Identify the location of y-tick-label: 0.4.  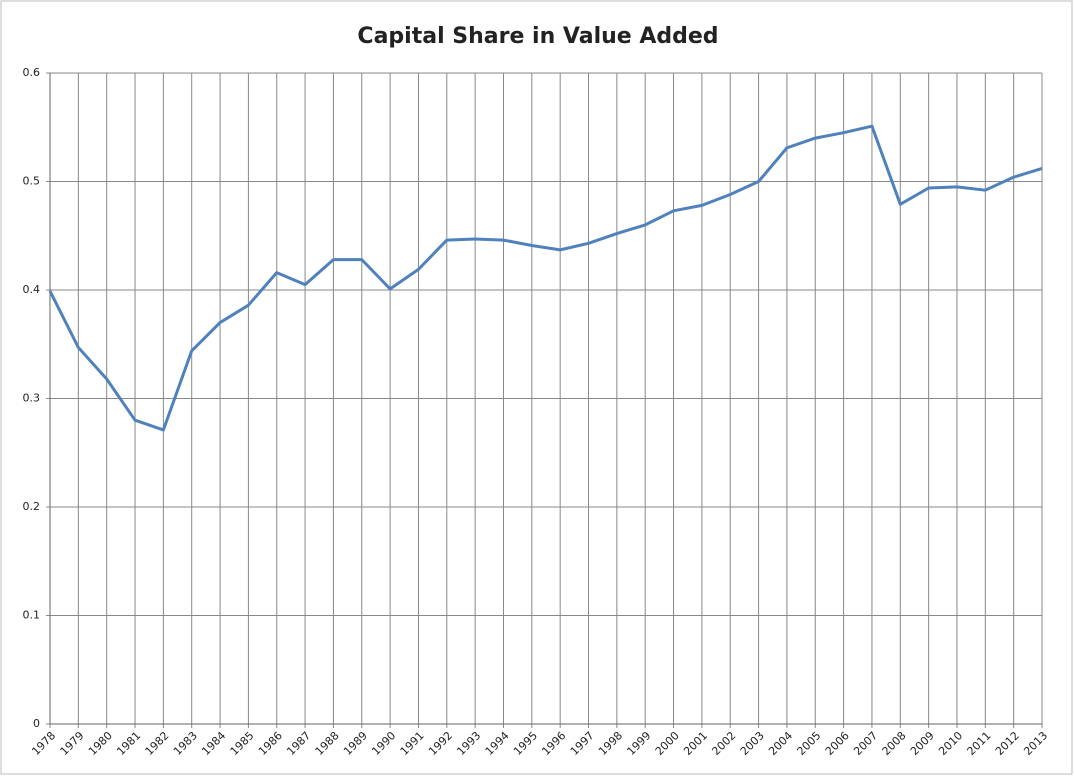
(32, 289).